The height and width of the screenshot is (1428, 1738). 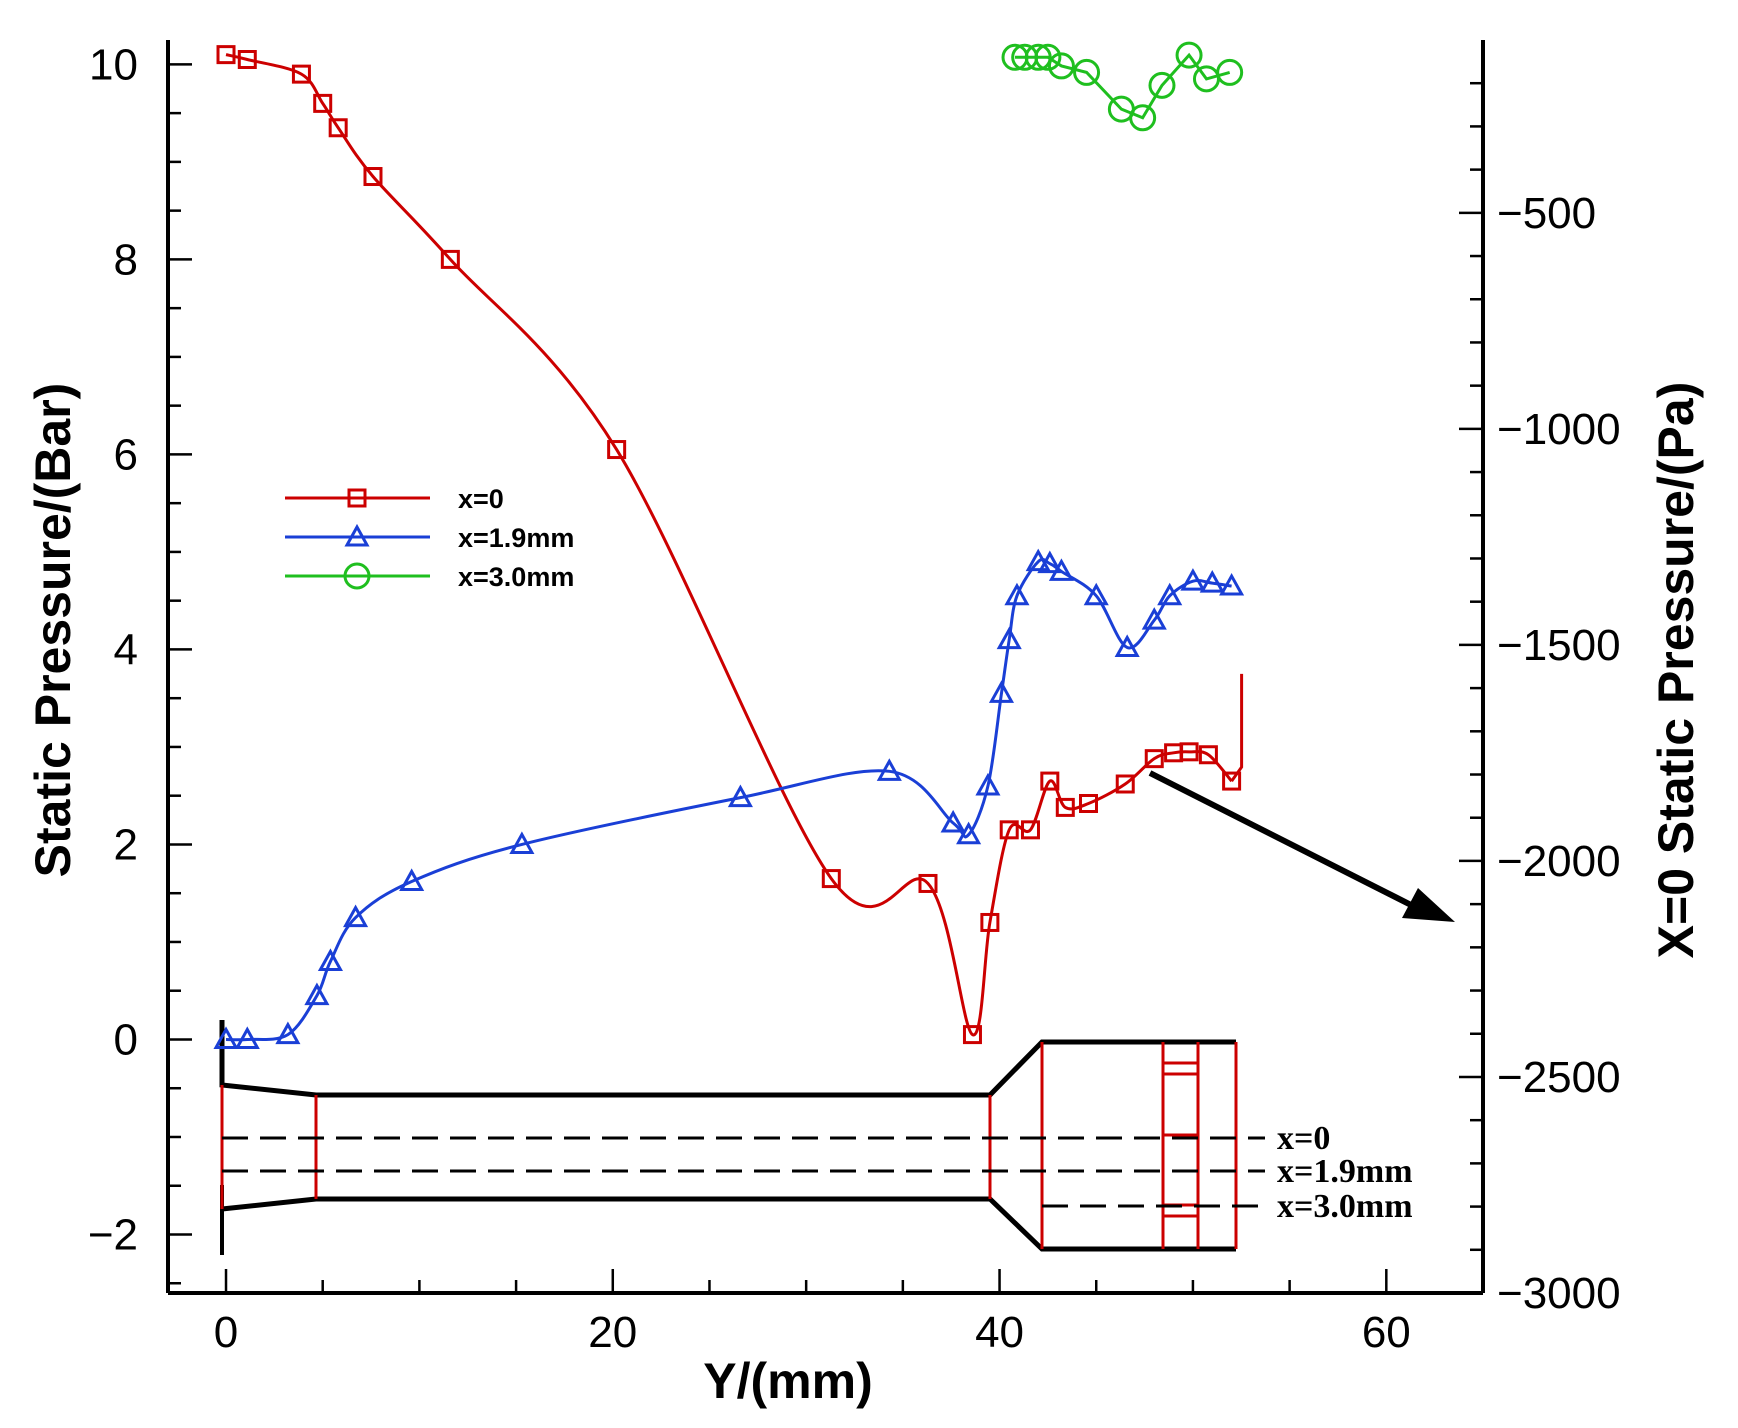 What do you see at coordinates (1559, 1077) in the screenshot?
I see `y2-tick-label: −2500` at bounding box center [1559, 1077].